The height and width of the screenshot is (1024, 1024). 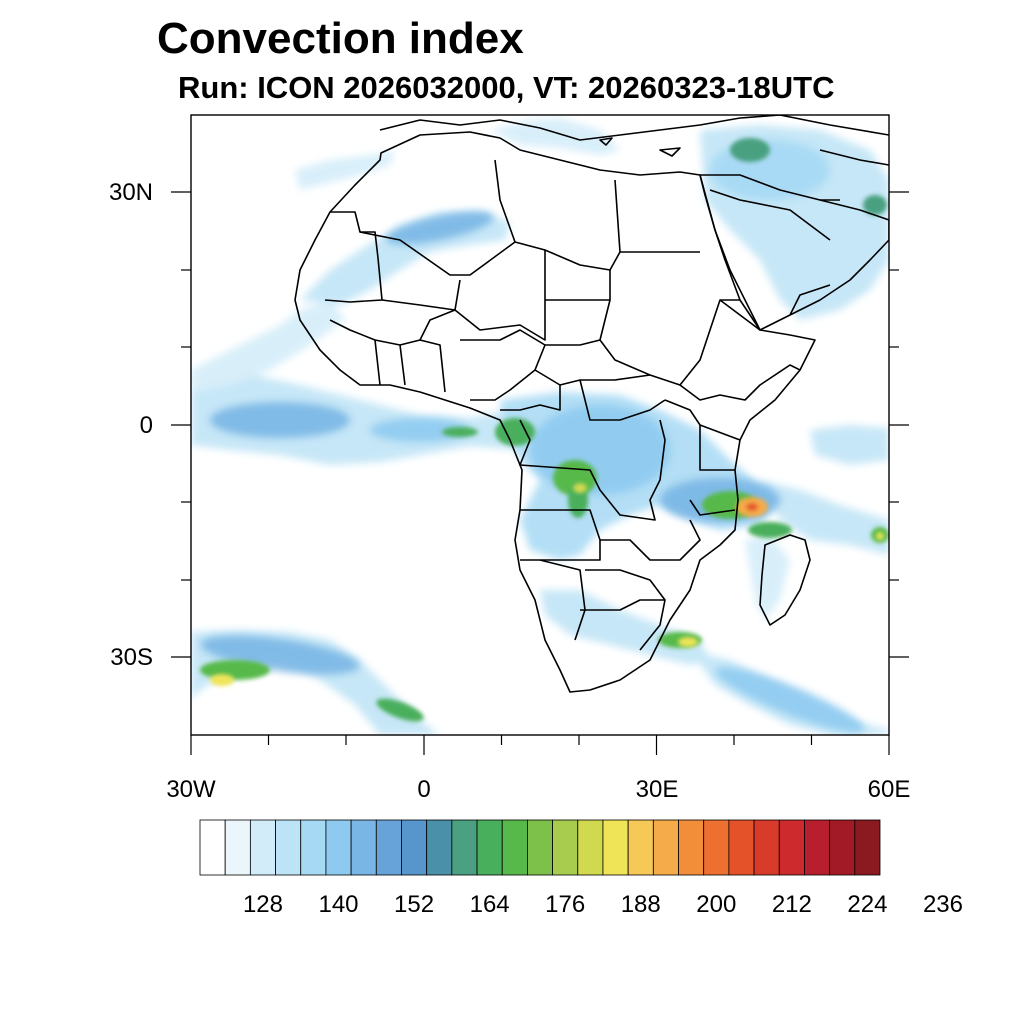 What do you see at coordinates (849, 445) in the screenshot?
I see `field-east-ocean` at bounding box center [849, 445].